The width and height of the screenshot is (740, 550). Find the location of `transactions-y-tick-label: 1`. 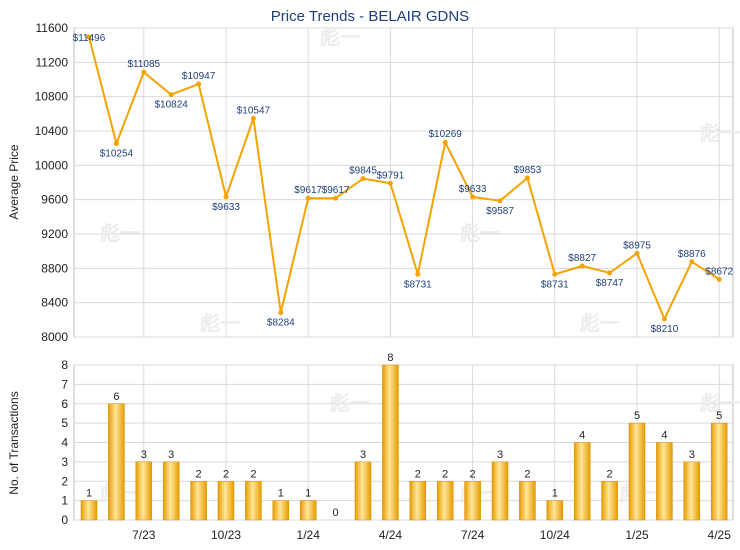

transactions-y-tick-label: 1 is located at coordinates (64, 501).